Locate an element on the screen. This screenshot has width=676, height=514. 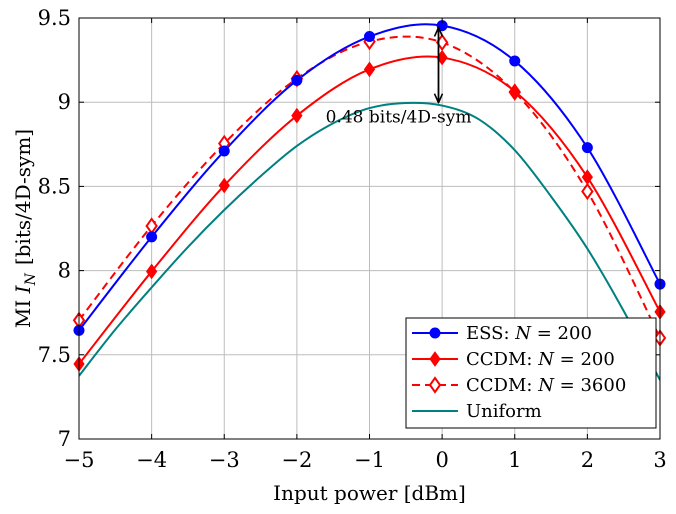
y-tick-label: 9.5 is located at coordinates (54, 18).